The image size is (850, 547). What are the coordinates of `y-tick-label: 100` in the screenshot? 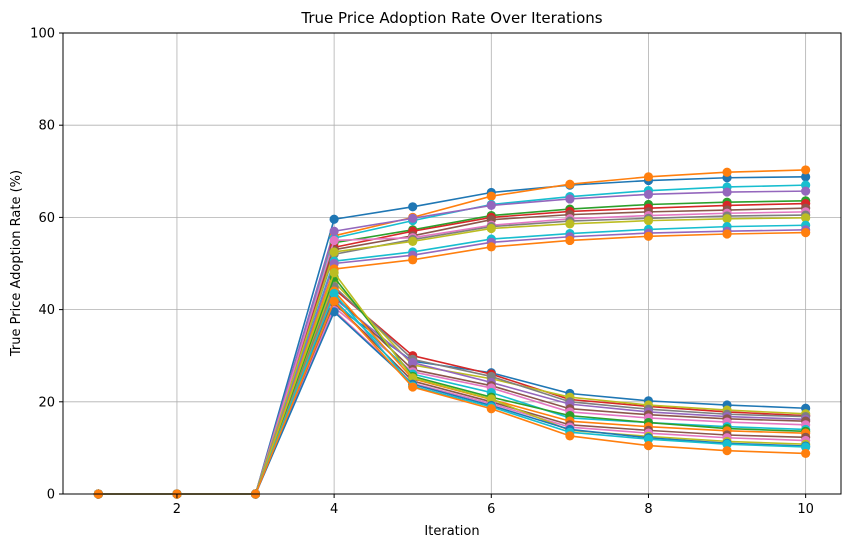 It's located at (42, 34).